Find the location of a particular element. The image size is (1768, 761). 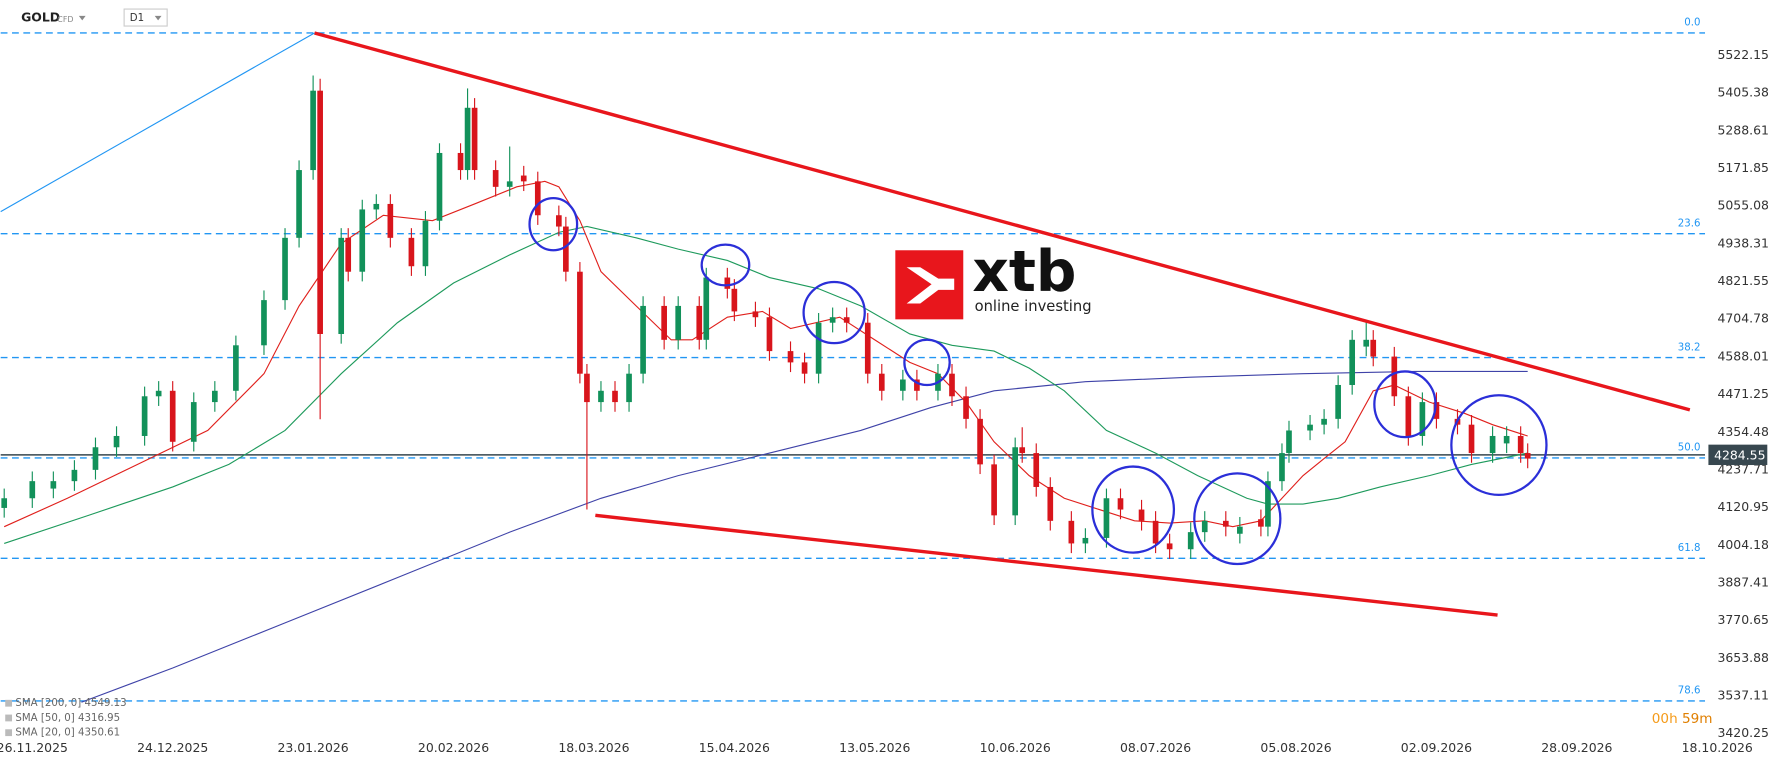

watermark: xtb online investing is located at coordinates (993, 279).